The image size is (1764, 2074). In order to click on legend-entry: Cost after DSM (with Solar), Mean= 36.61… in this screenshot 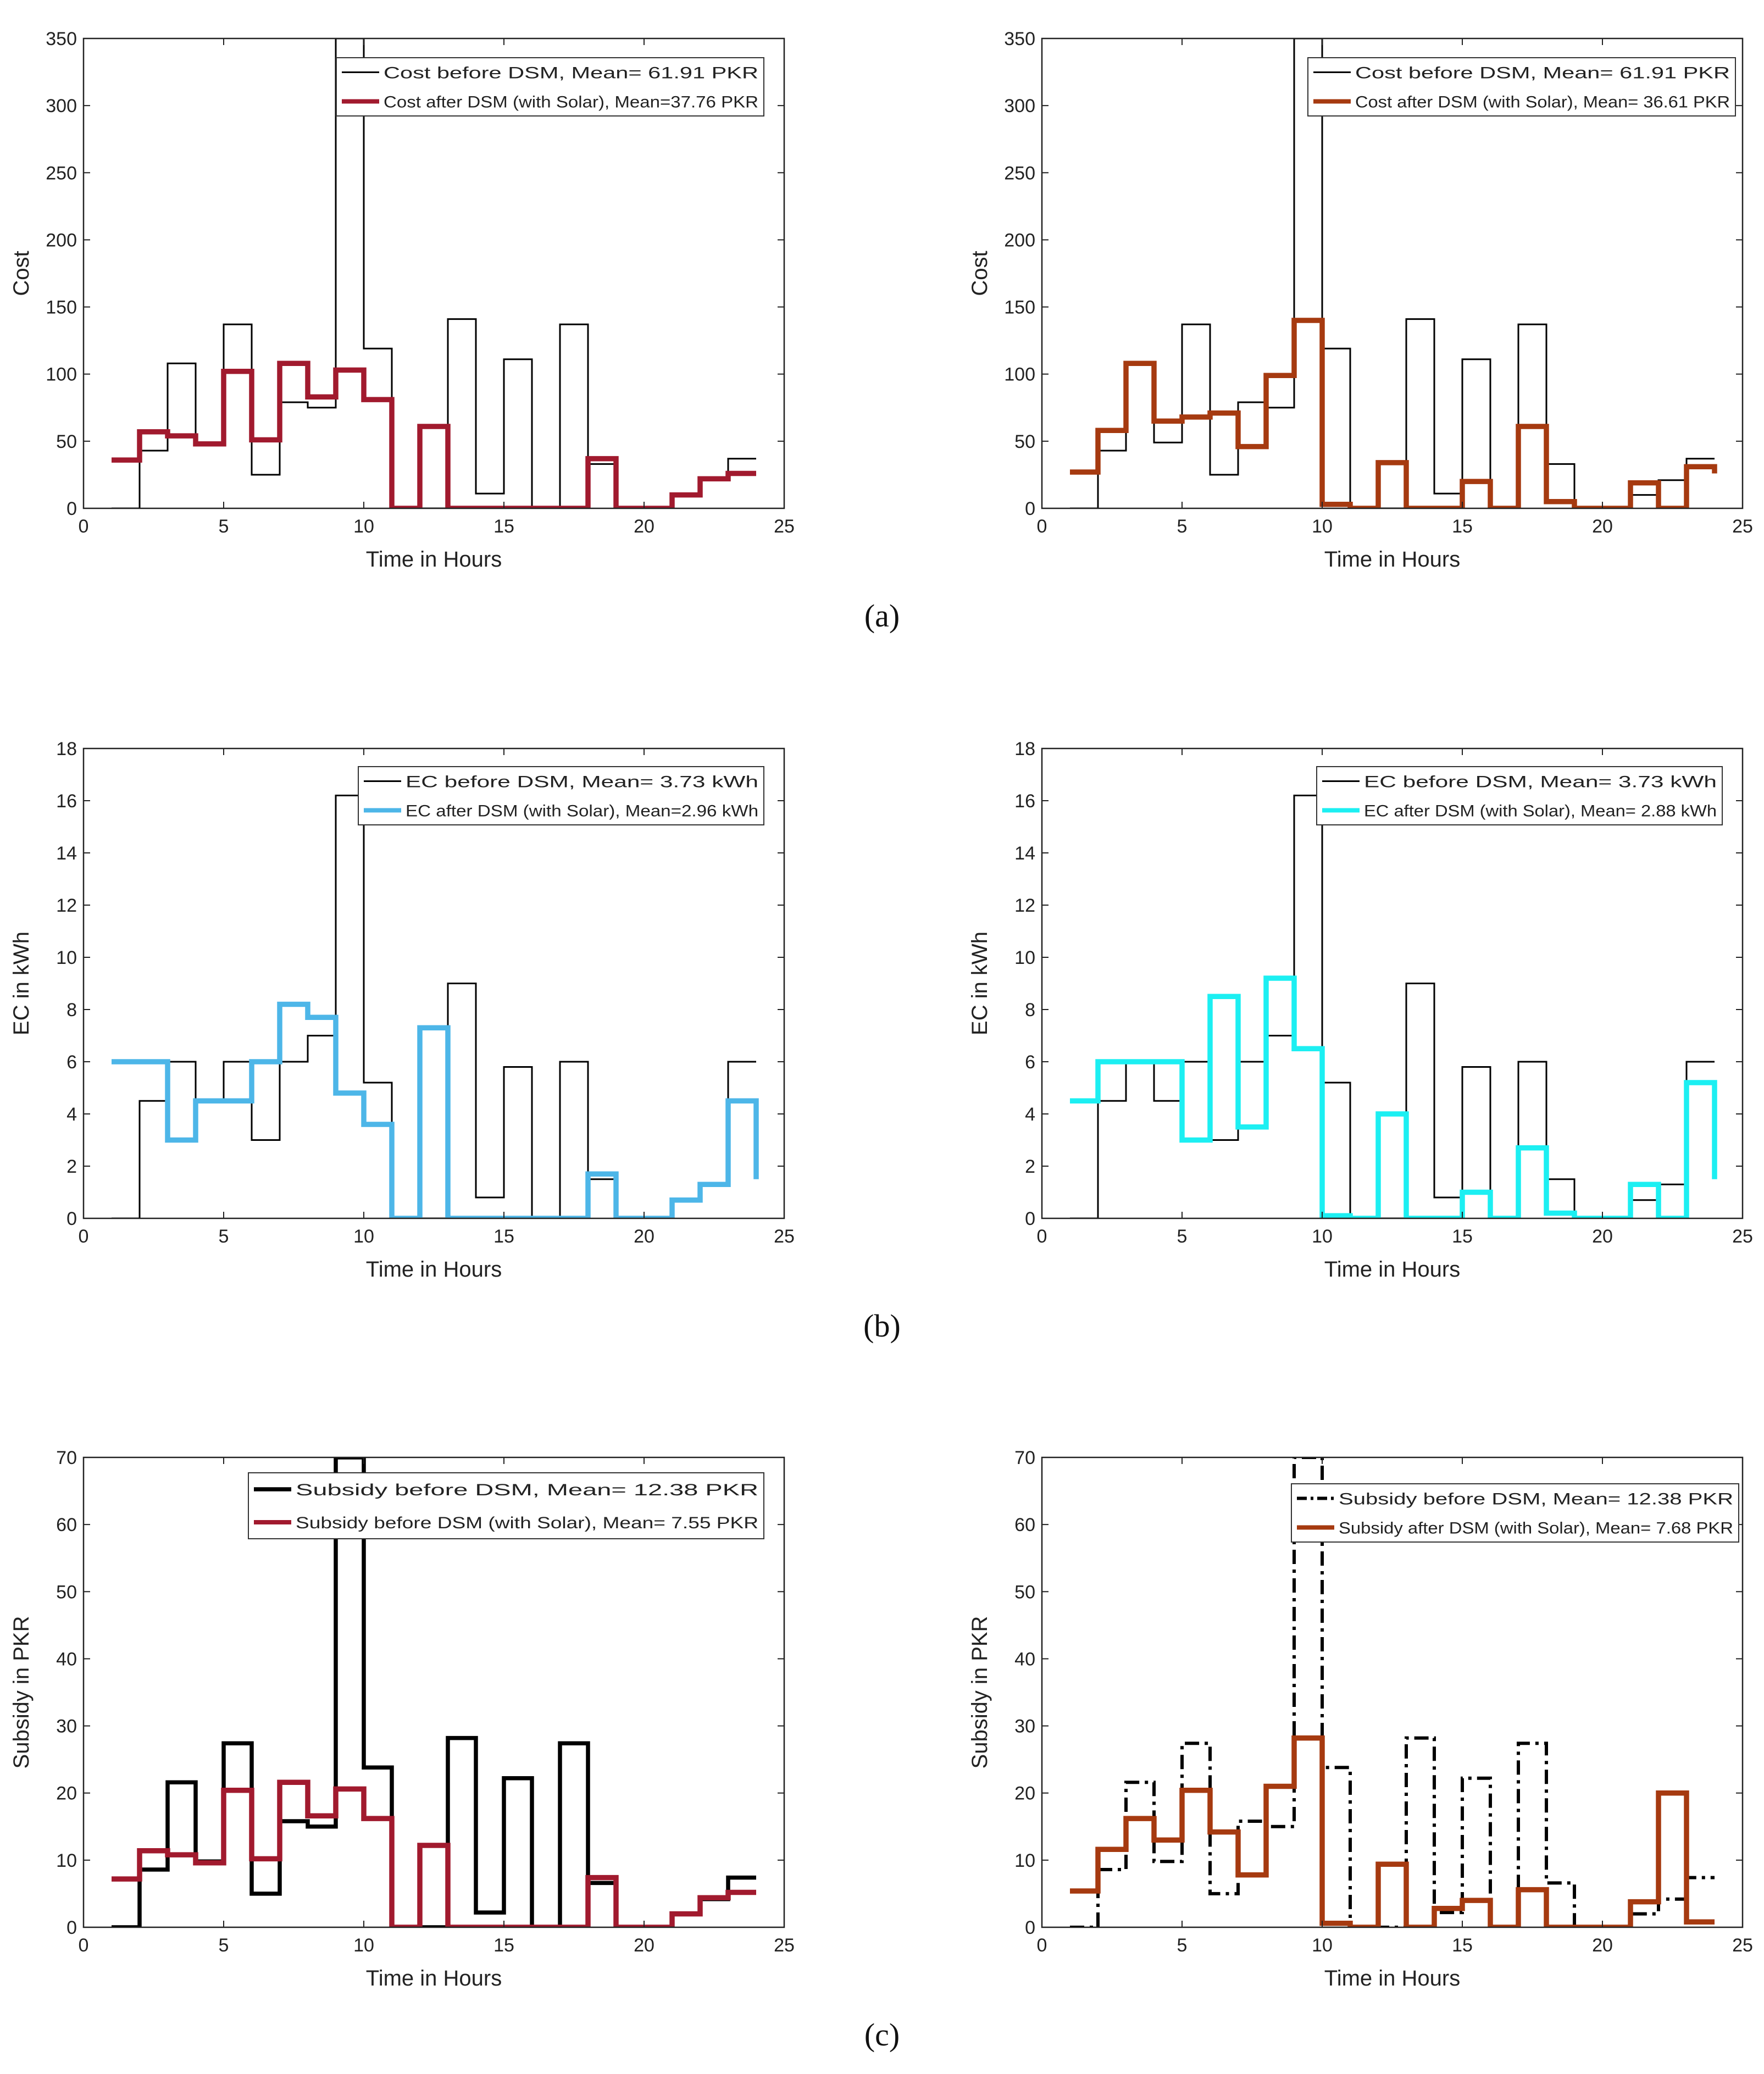, I will do `click(1542, 103)`.